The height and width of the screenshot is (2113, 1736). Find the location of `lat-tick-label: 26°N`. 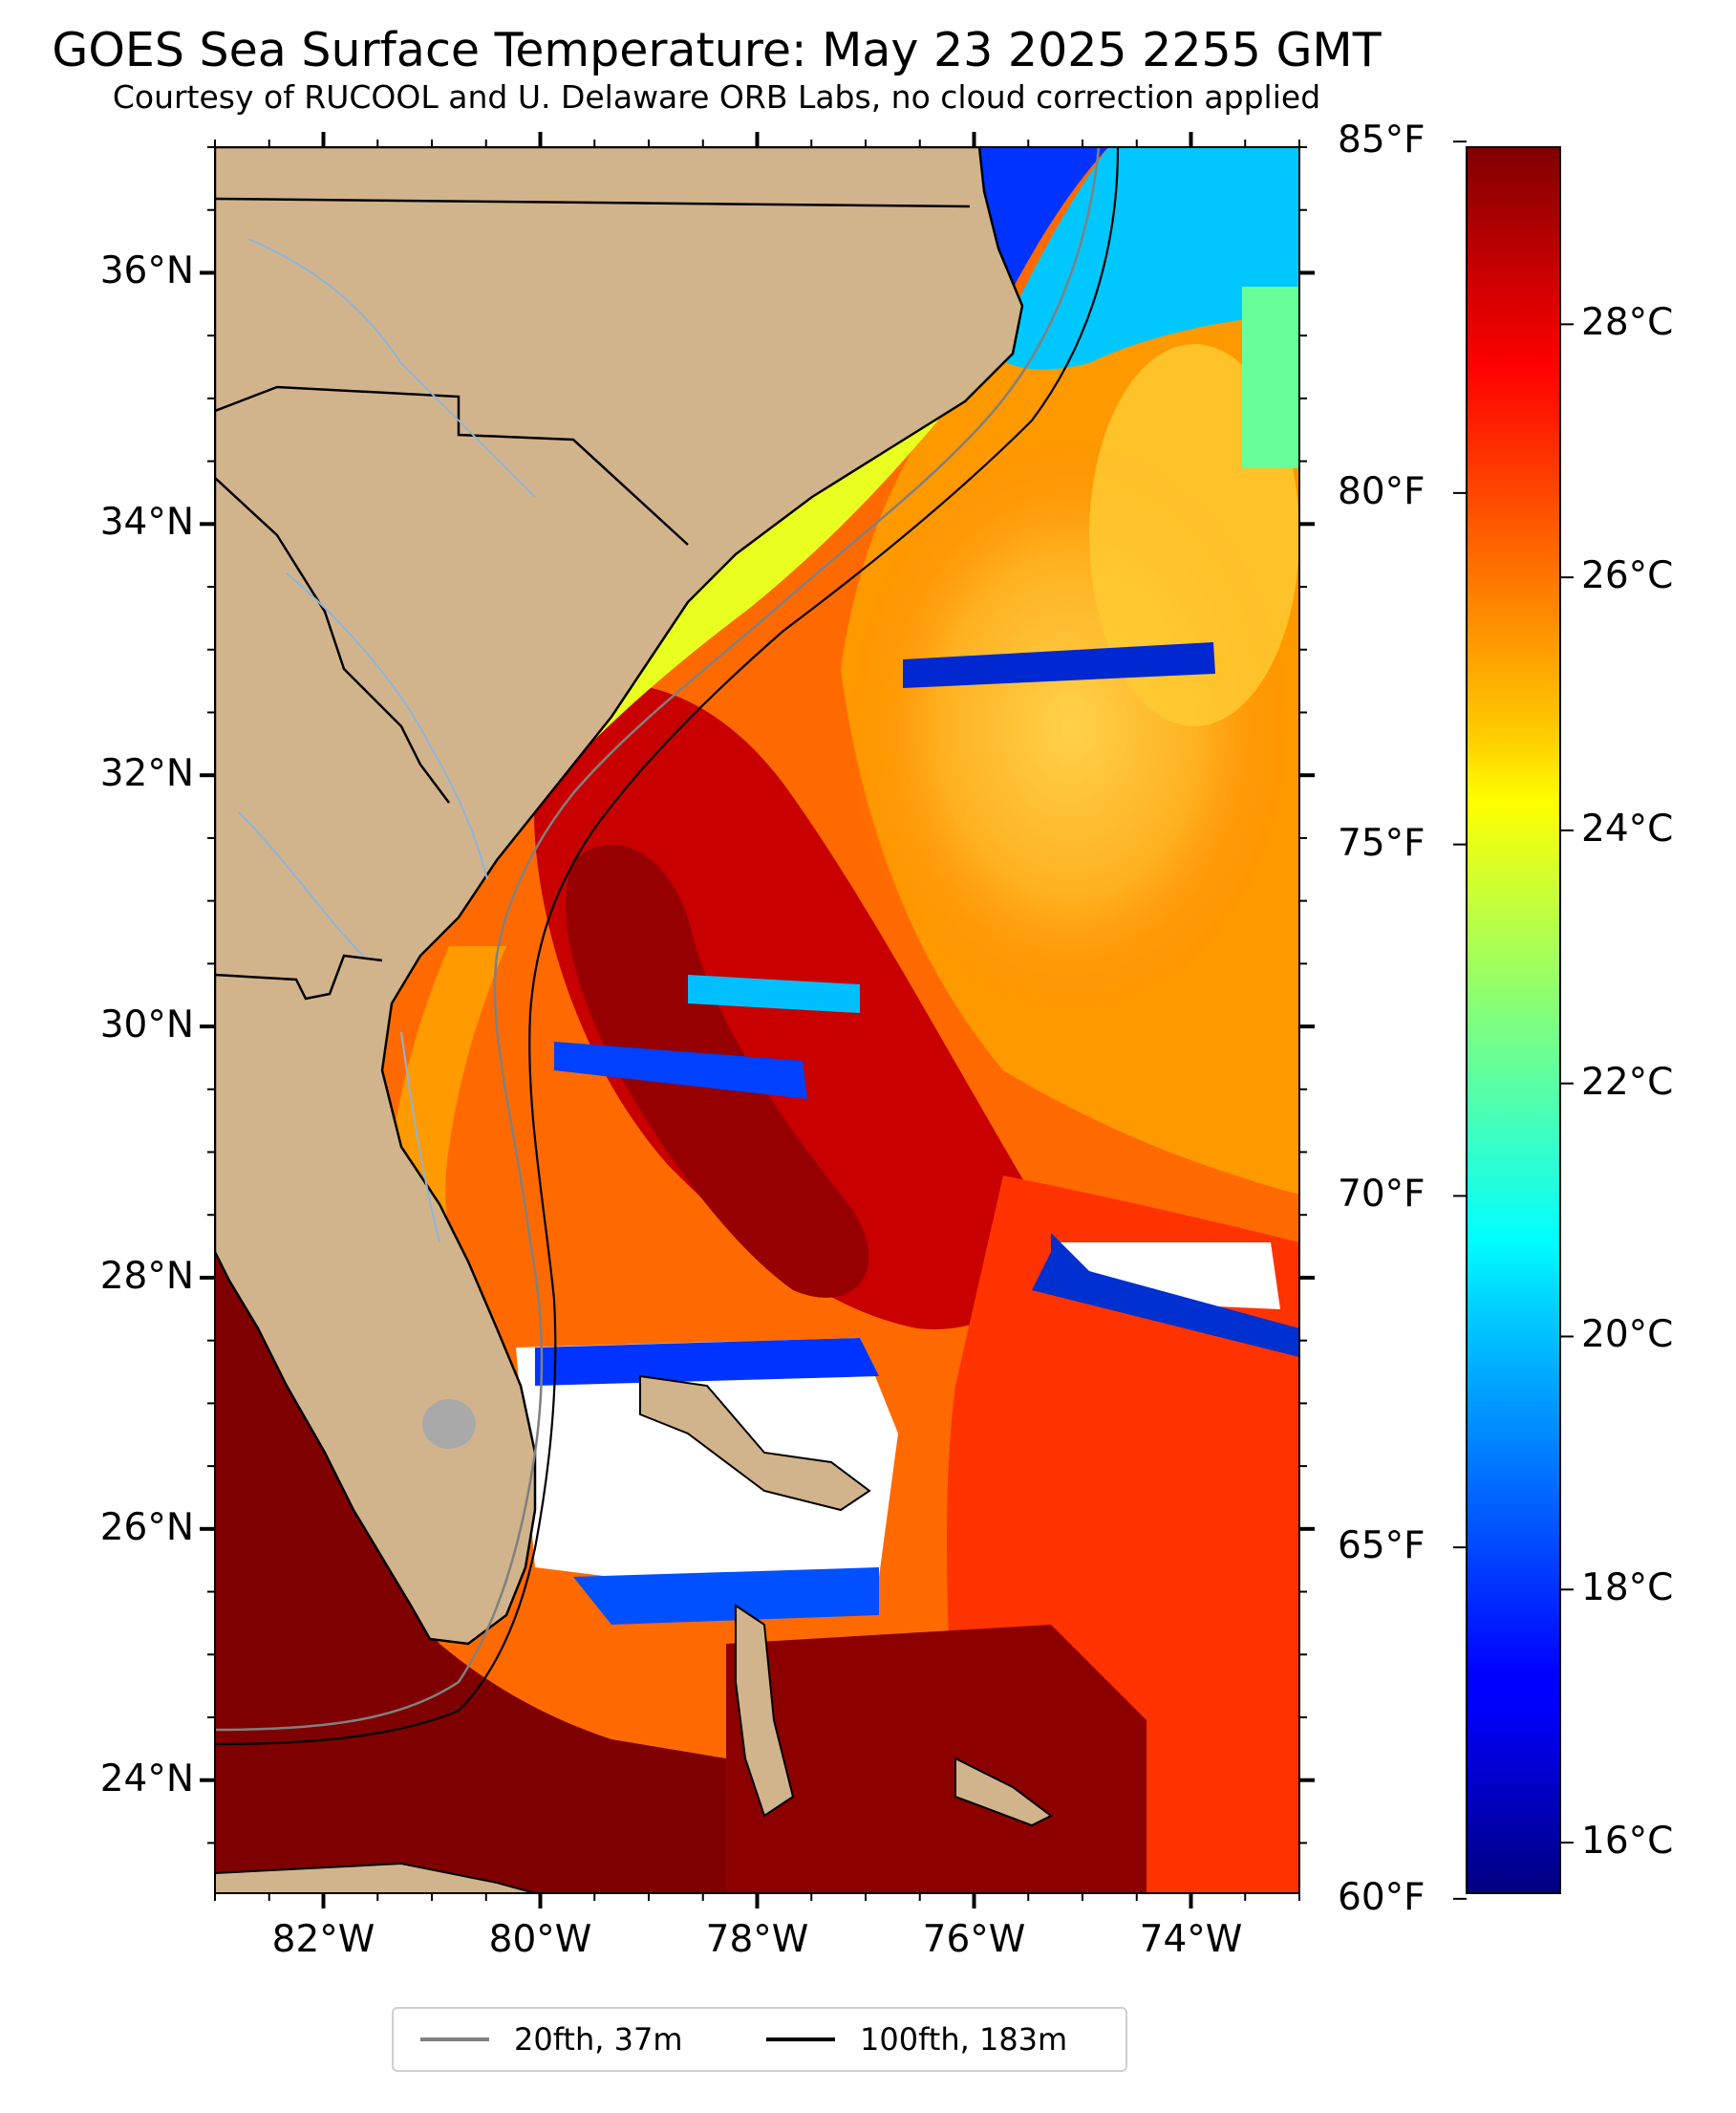

lat-tick-label: 26°N is located at coordinates (146, 1527).